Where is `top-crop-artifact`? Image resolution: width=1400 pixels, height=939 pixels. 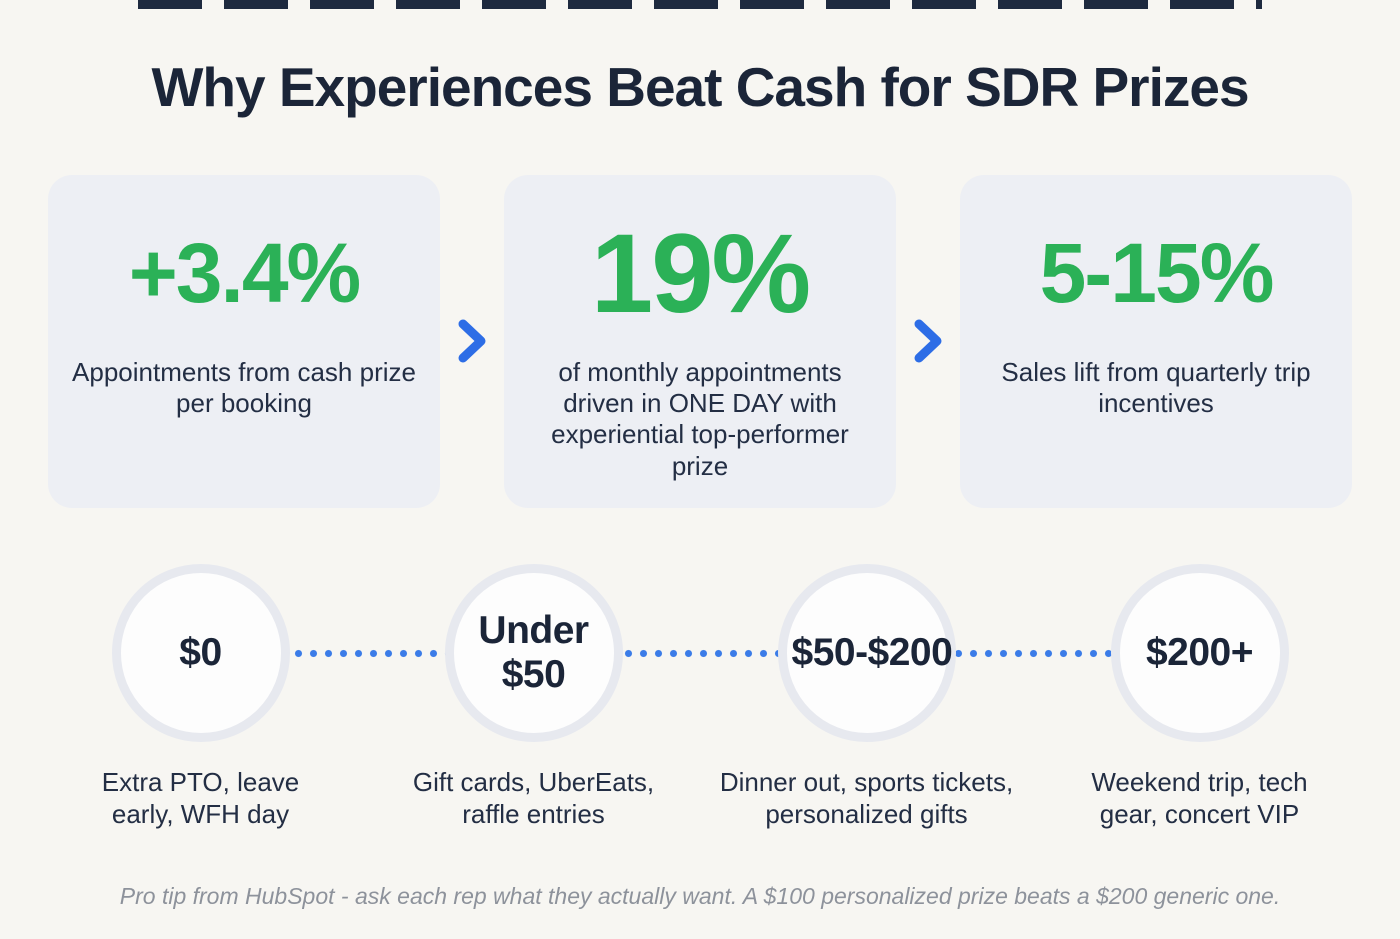
top-crop-artifact is located at coordinates (700, 4).